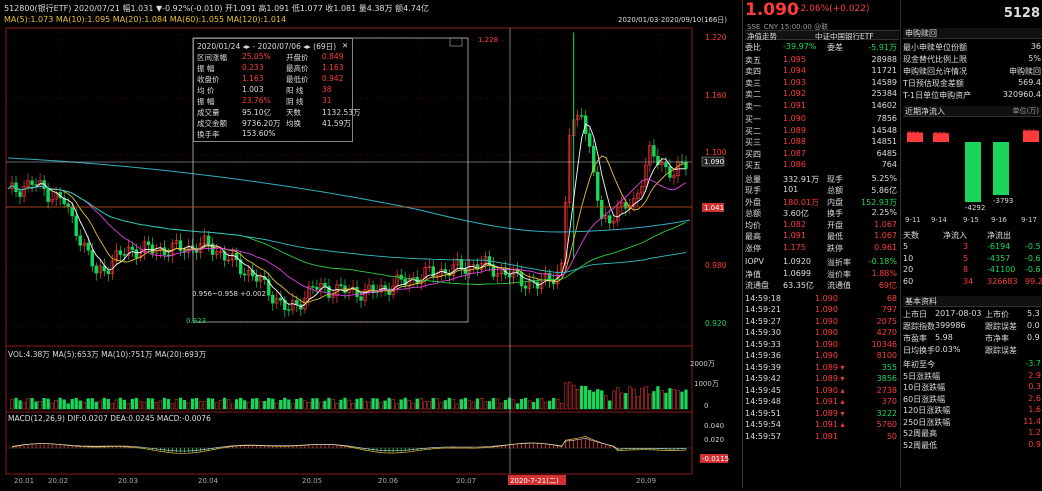  Describe the element at coordinates (208, 481) in the screenshot. I see `x-axis-label: 20.04` at that location.